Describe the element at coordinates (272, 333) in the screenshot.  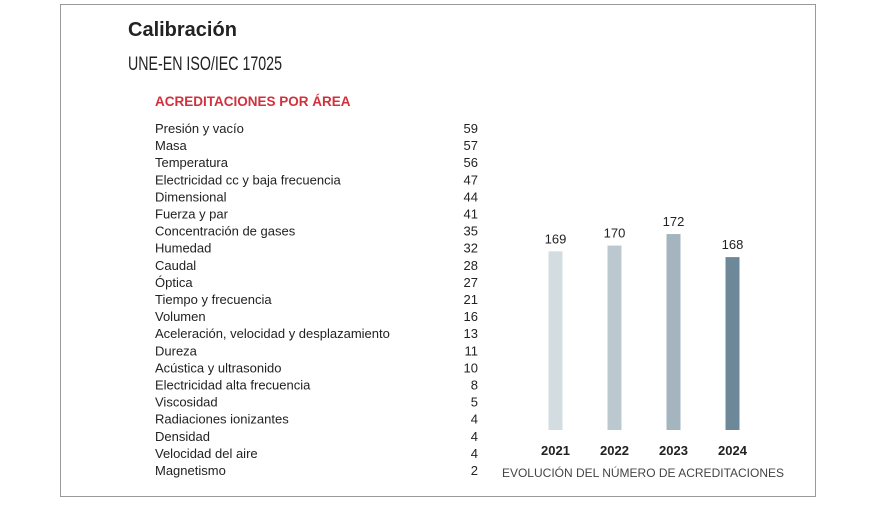
I see `row-label: Aceleración, velocidad y desplazamiento` at that location.